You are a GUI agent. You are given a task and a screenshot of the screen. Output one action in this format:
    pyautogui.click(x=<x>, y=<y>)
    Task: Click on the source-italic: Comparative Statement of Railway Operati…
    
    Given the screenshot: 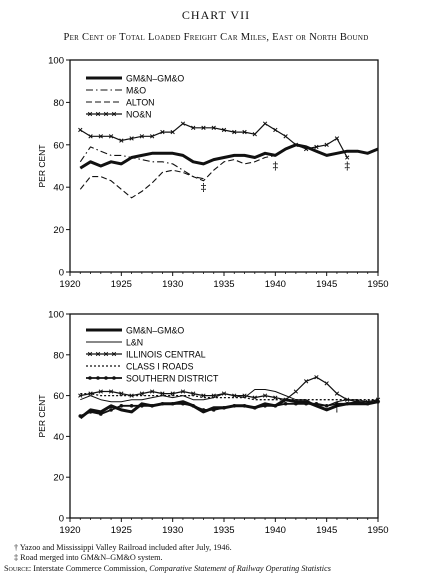 What is the action you would take?
    pyautogui.click(x=240, y=568)
    